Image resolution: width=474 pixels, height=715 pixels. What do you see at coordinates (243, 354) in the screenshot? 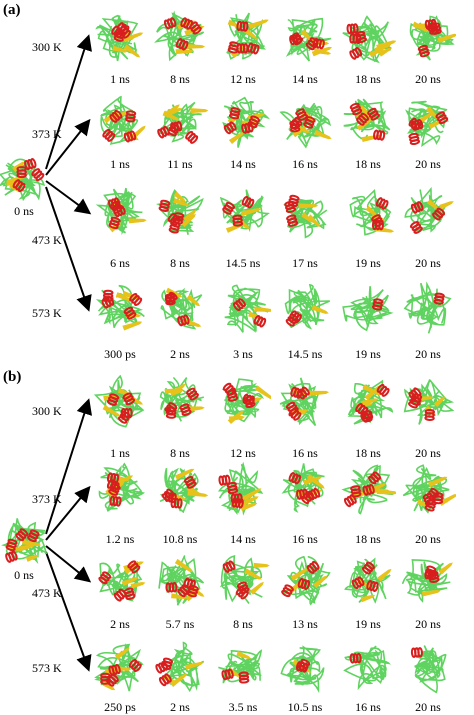
I see `time-label: 3 ns` at bounding box center [243, 354].